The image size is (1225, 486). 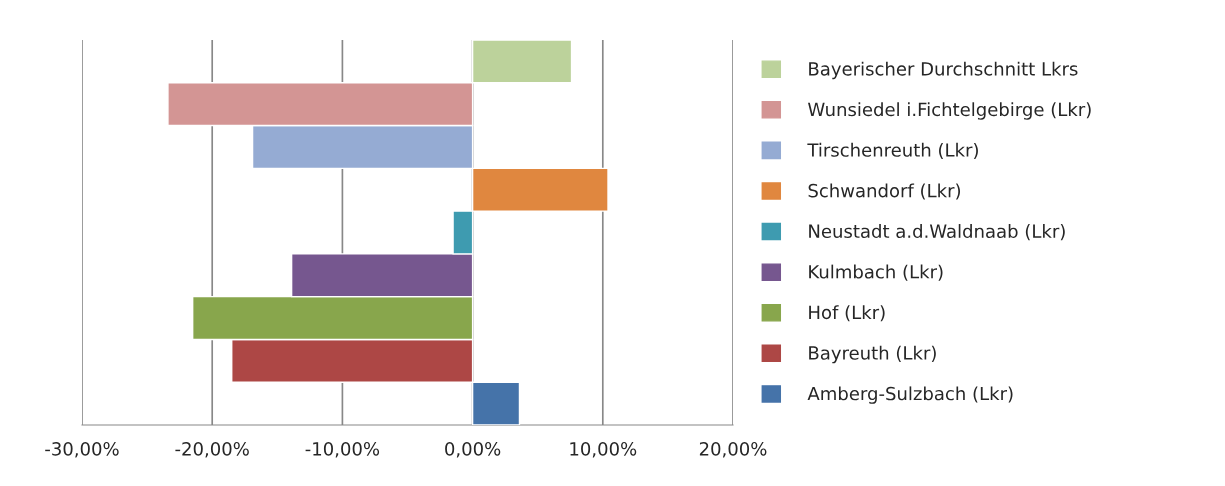 What do you see at coordinates (937, 232) in the screenshot?
I see `legend-label: Neustadt a.d.Waldnaab (Lkr)` at bounding box center [937, 232].